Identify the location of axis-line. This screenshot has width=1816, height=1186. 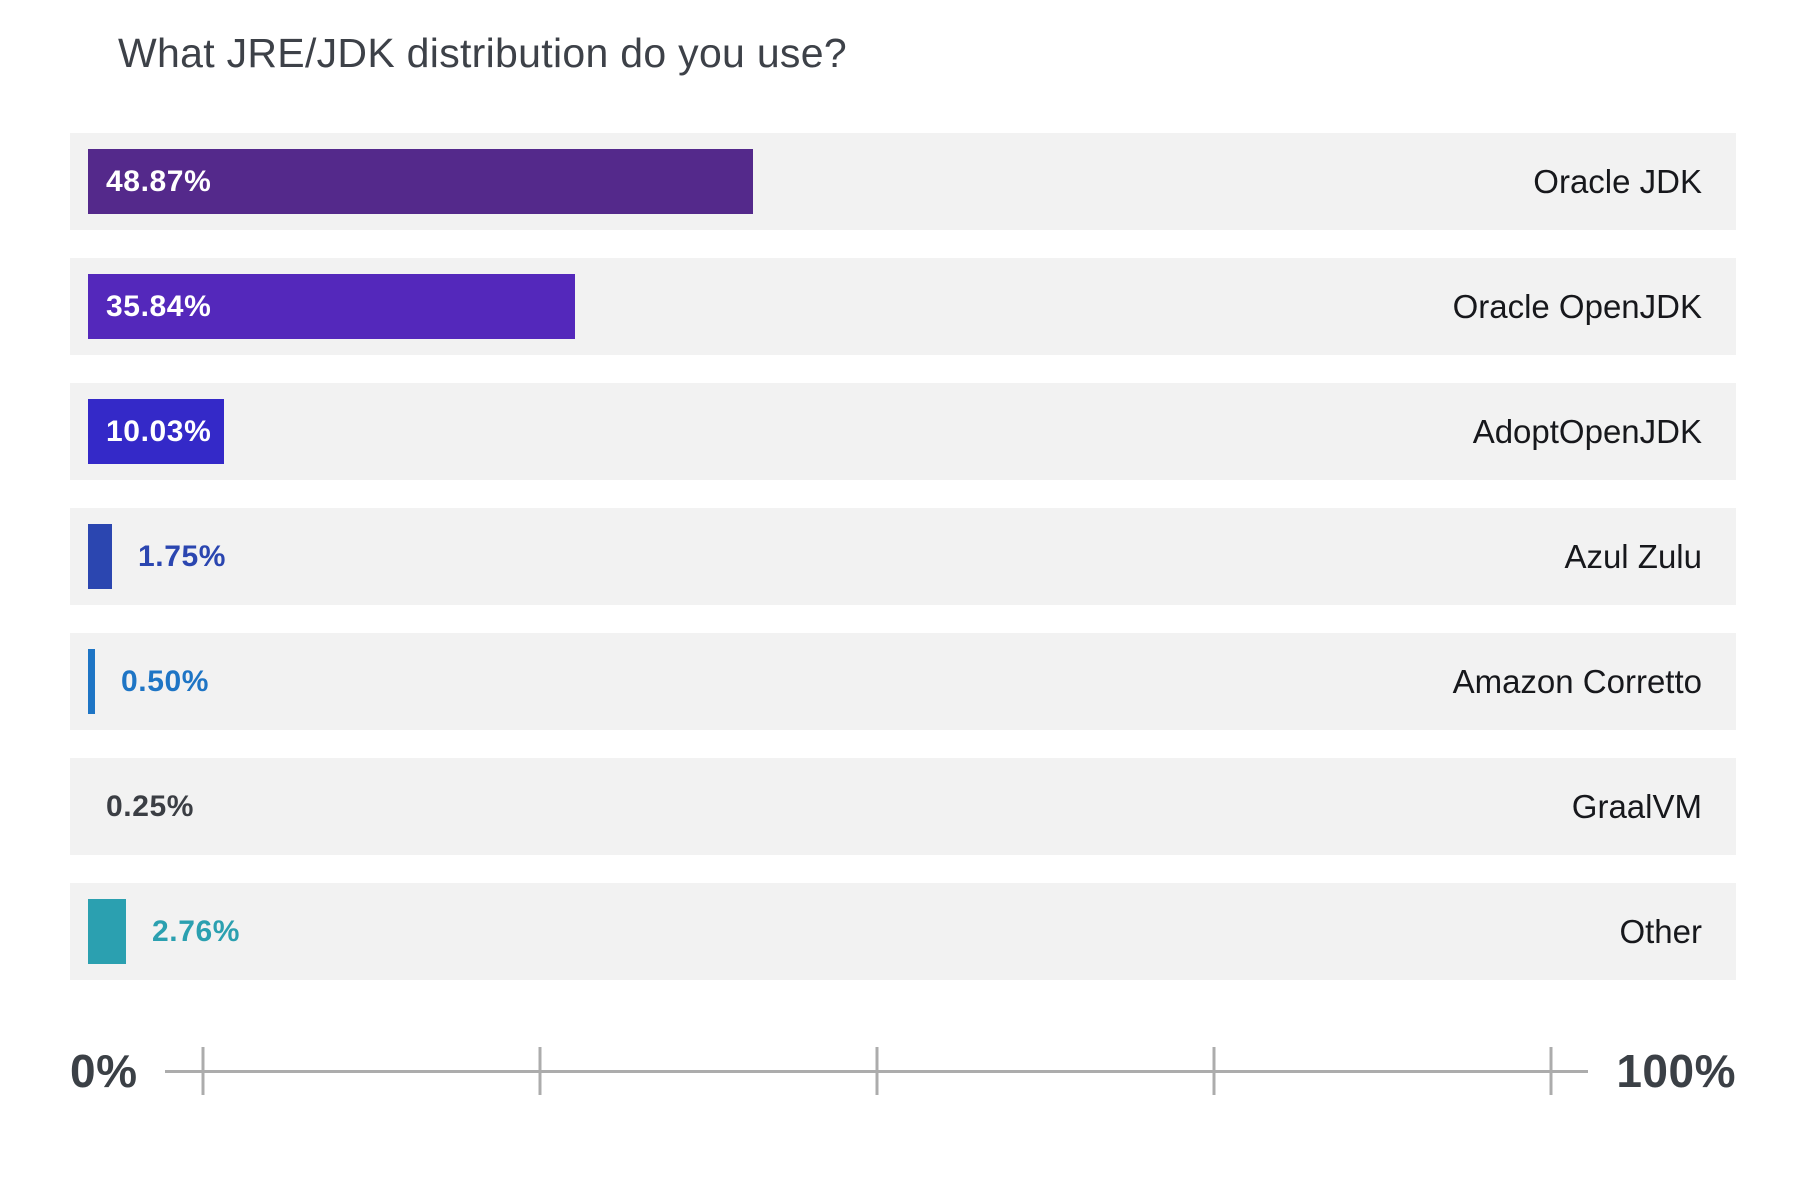
(877, 1071).